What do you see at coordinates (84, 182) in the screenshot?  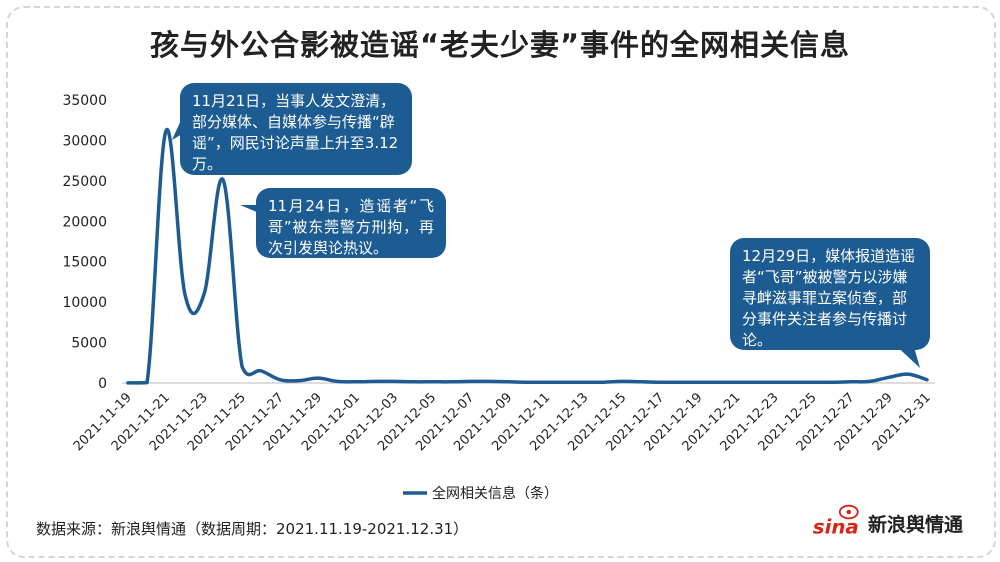 I see `y-tick-label: 25000` at bounding box center [84, 182].